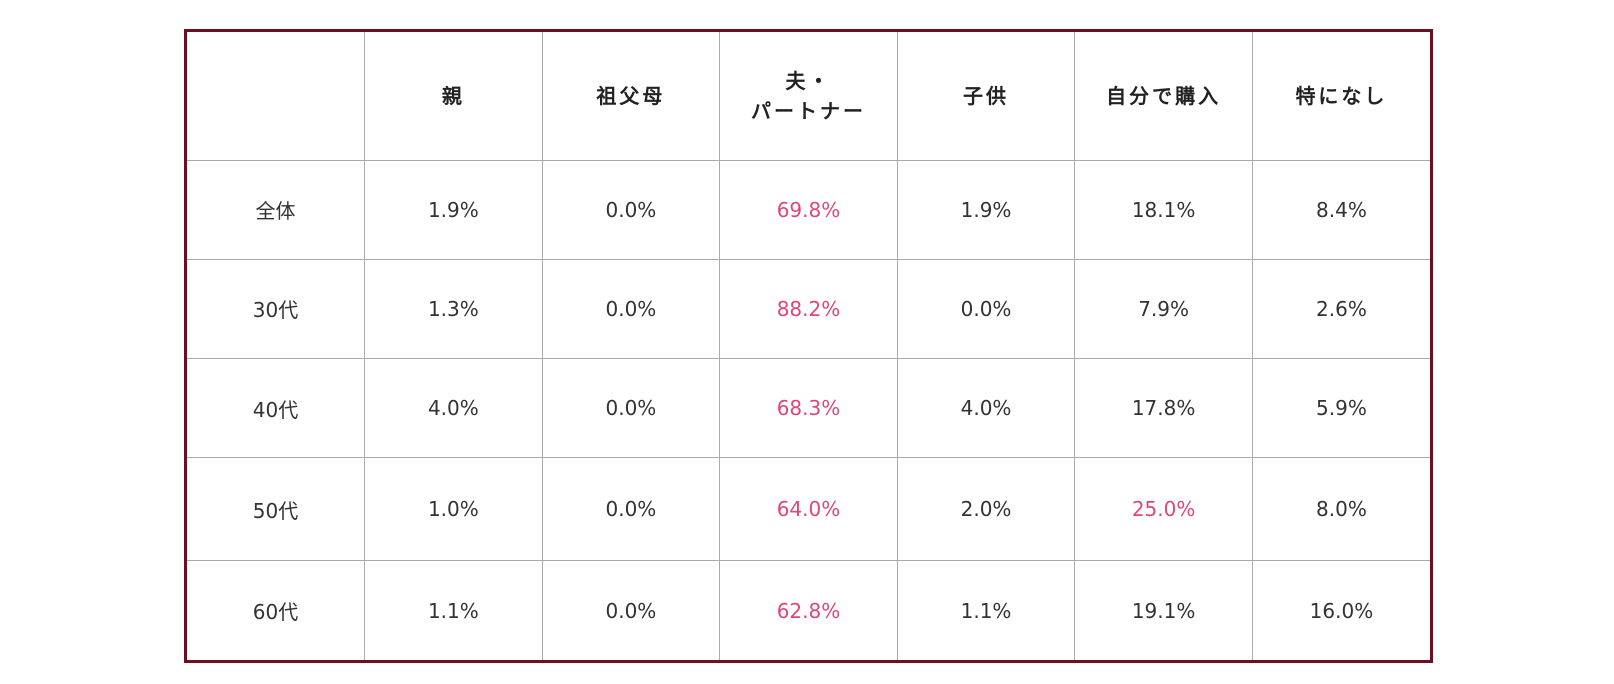 The width and height of the screenshot is (1614, 684). I want to click on table-cell: 69.8%, so click(808, 209).